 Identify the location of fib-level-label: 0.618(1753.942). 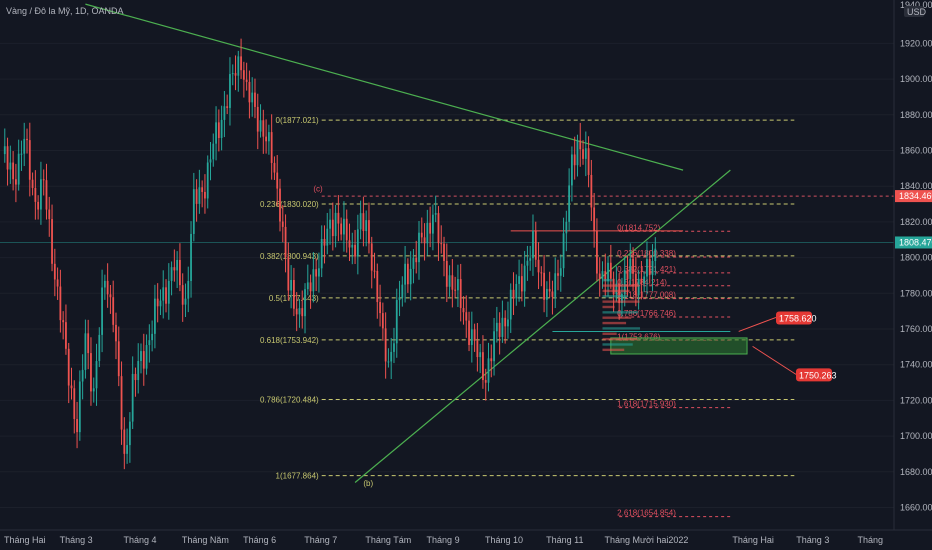
(289, 340).